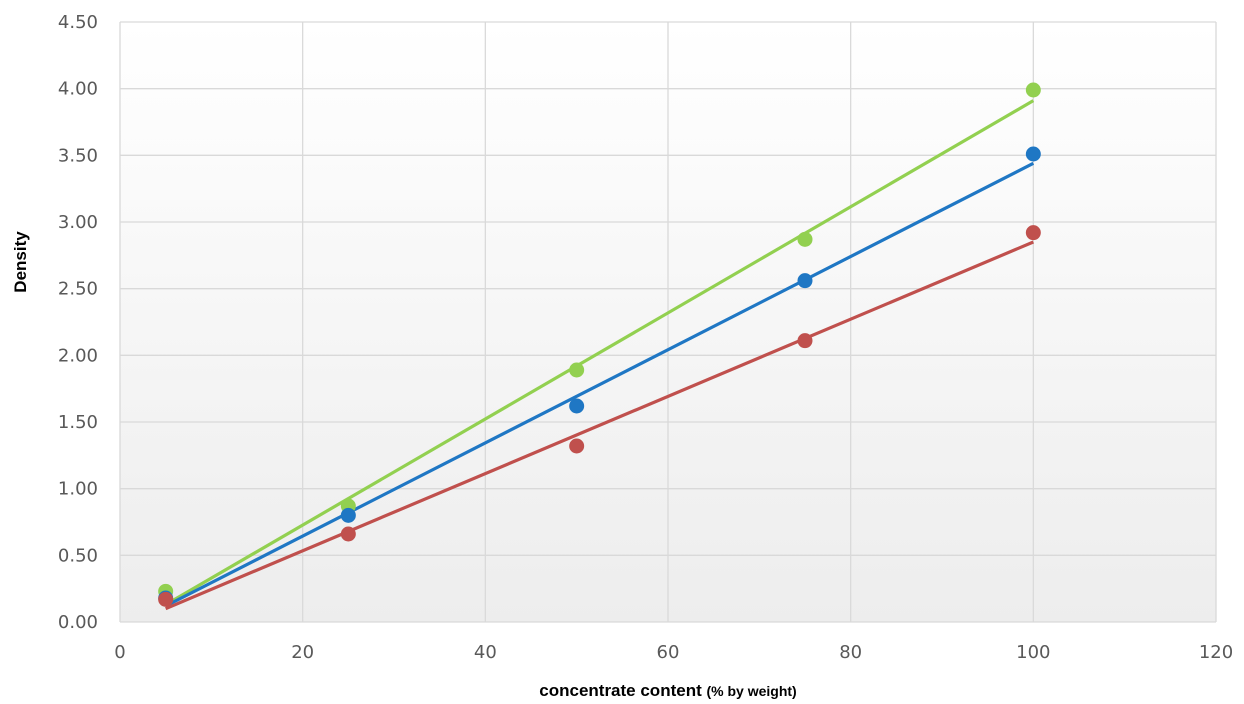 Image resolution: width=1244 pixels, height=704 pixels. Describe the element at coordinates (620, 690) in the screenshot. I see `x-axis-title-main: concentrate content` at that location.